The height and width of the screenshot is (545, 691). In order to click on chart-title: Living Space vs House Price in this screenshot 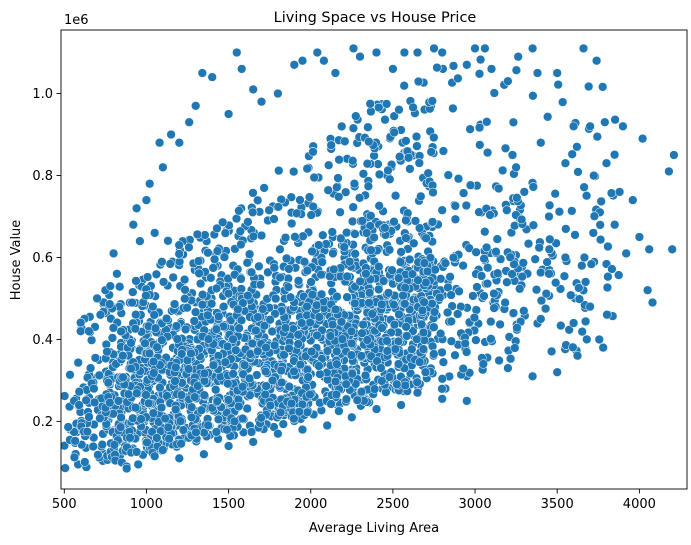, I will do `click(375, 18)`.